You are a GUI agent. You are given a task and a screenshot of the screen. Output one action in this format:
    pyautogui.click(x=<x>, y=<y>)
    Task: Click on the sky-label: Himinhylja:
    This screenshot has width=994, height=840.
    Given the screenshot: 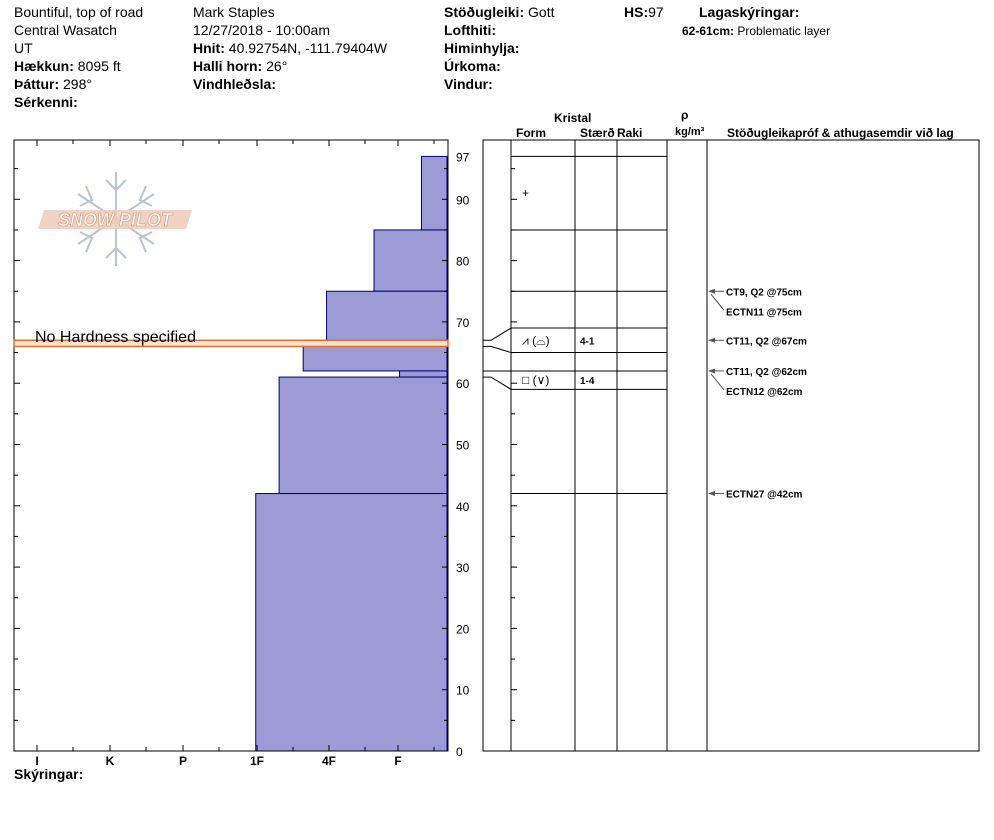 What is the action you would take?
    pyautogui.click(x=482, y=48)
    